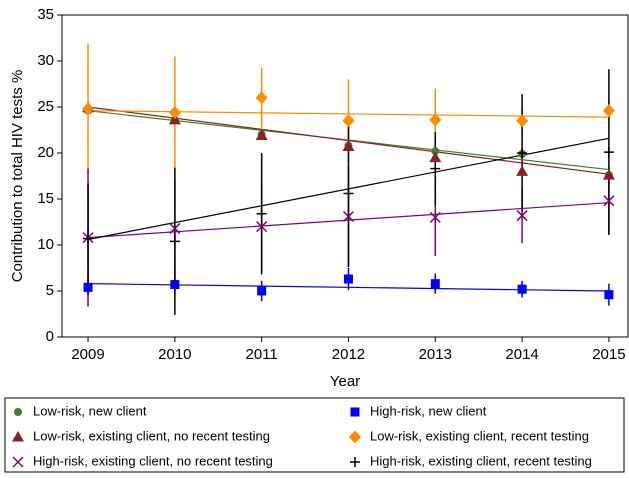  What do you see at coordinates (45, 106) in the screenshot?
I see `y-tick-label: 25` at bounding box center [45, 106].